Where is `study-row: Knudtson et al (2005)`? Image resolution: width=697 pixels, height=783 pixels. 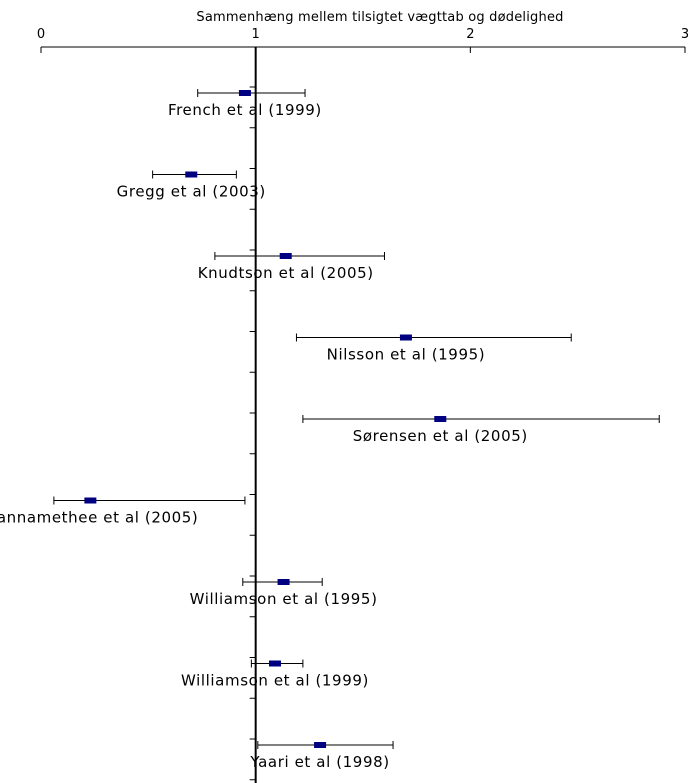 study-row: Knudtson et al (2005) is located at coordinates (291, 267).